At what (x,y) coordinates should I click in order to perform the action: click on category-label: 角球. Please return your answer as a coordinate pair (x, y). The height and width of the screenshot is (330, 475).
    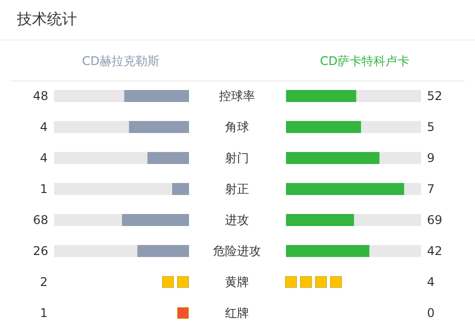
    Looking at the image, I should click on (237, 127).